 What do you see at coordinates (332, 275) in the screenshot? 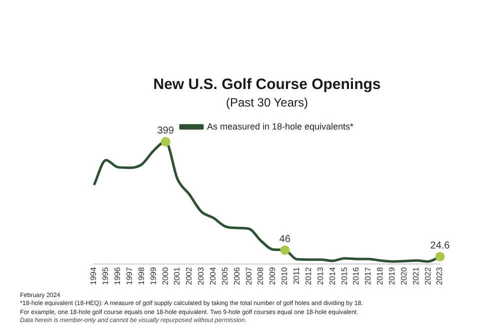
I see `x-tick-label: 2014` at bounding box center [332, 275].